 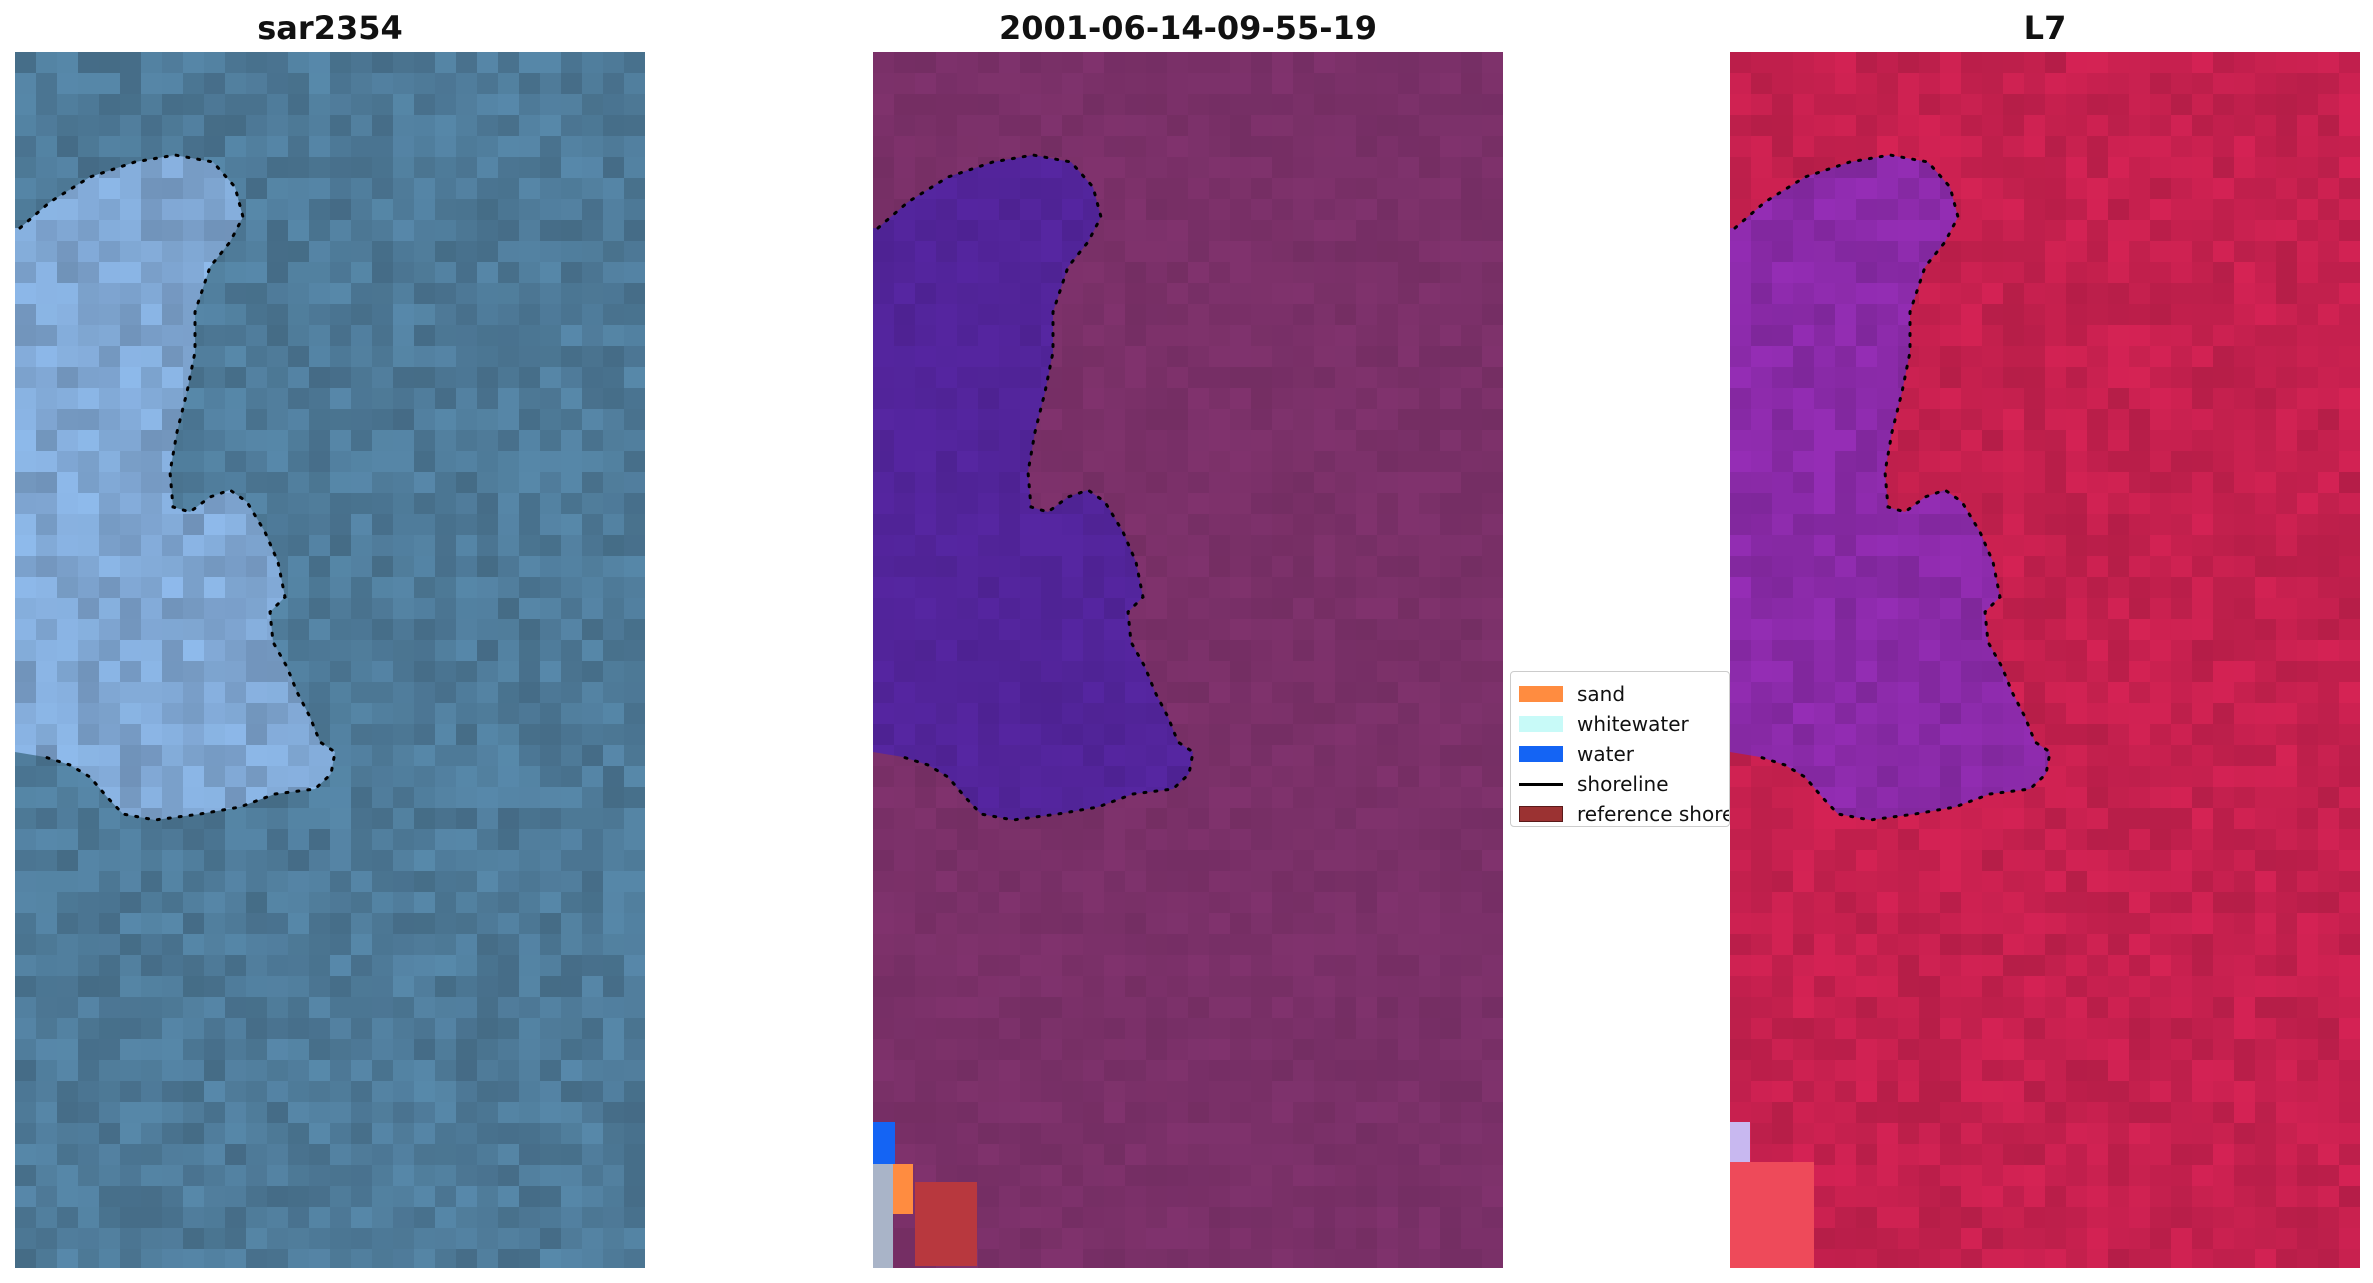 I want to click on water-swatch, so click(x=1541, y=754).